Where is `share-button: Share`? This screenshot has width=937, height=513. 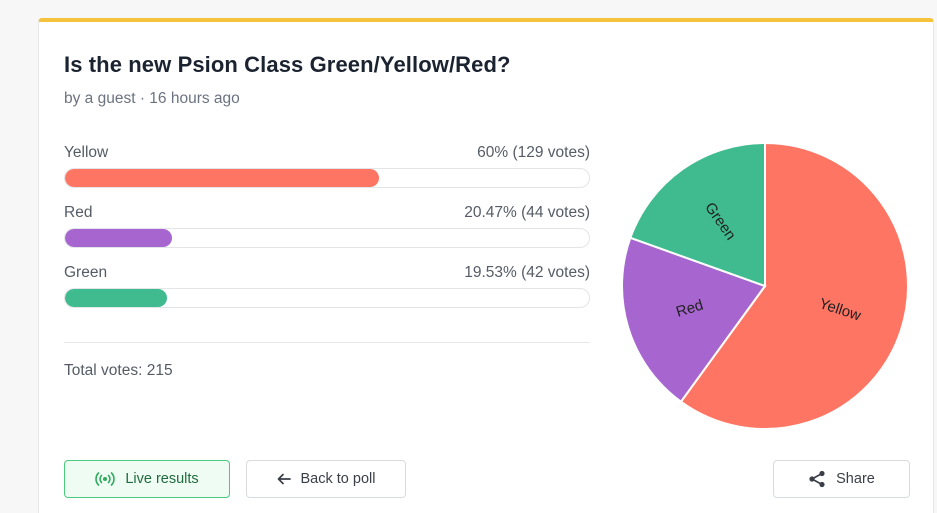
share-button: Share is located at coordinates (841, 479).